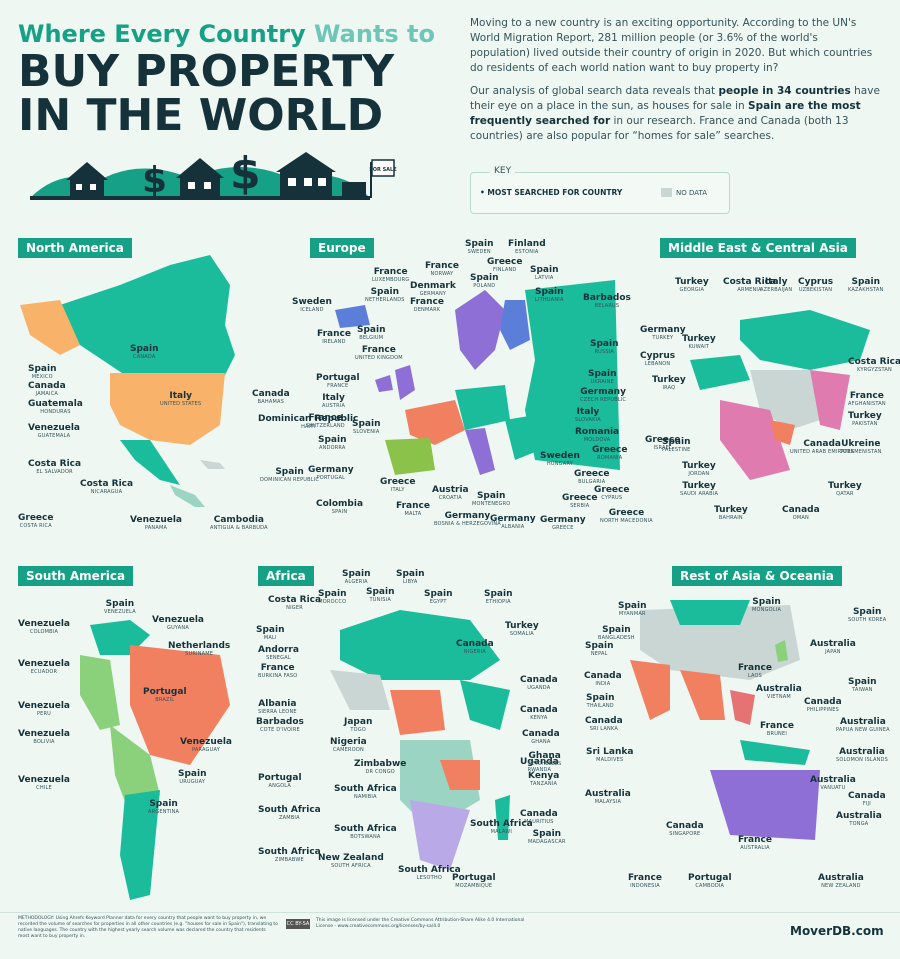 This screenshot has height=959, width=900. I want to click on origin-country: AUSTRIA, so click(334, 406).